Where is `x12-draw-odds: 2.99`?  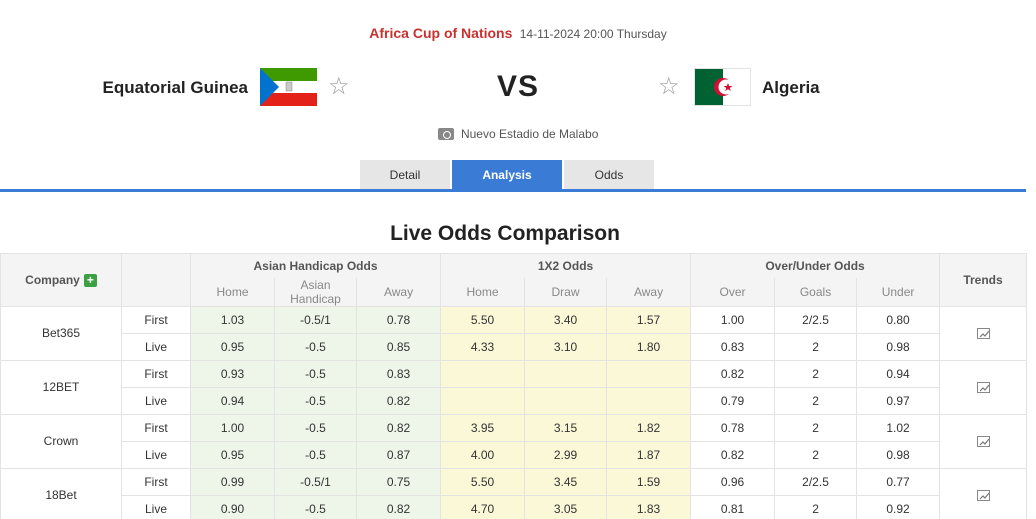 x12-draw-odds: 2.99 is located at coordinates (566, 454).